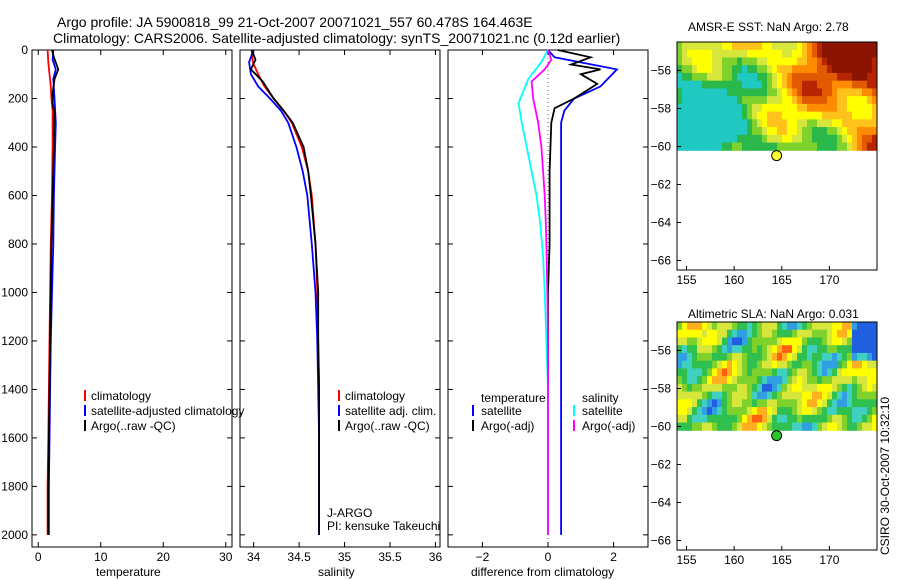 Image resolution: width=900 pixels, height=580 pixels. Describe the element at coordinates (661, 351) in the screenshot. I see `map-y-tick-label: −56` at that location.